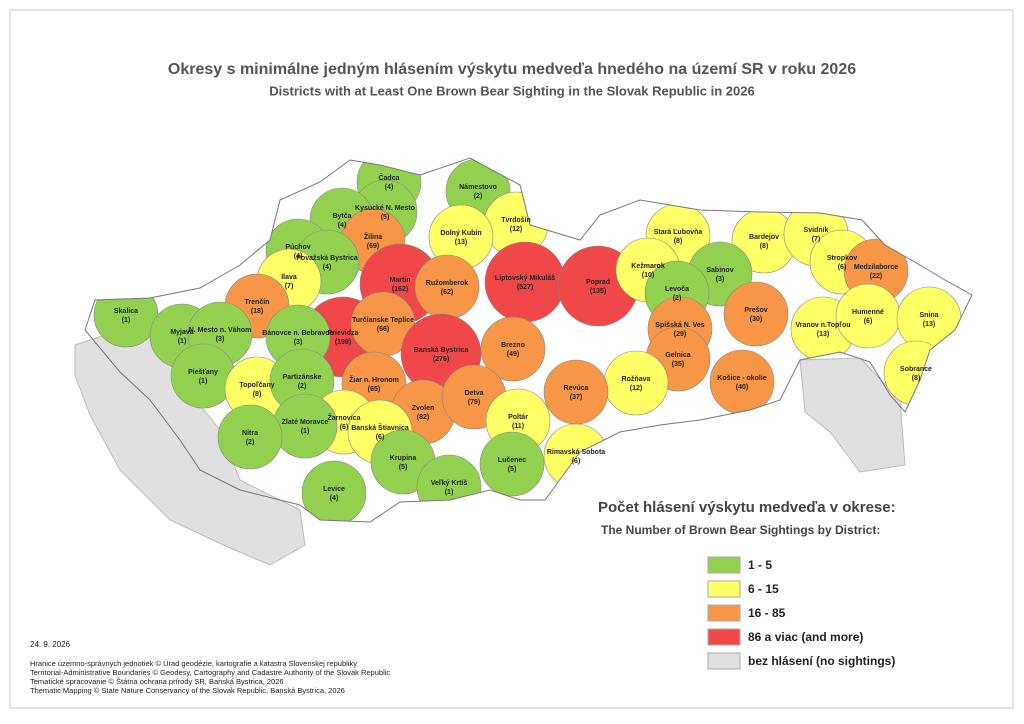 Image resolution: width=1024 pixels, height=724 pixels. I want to click on district-name: Púchov, so click(297, 247).